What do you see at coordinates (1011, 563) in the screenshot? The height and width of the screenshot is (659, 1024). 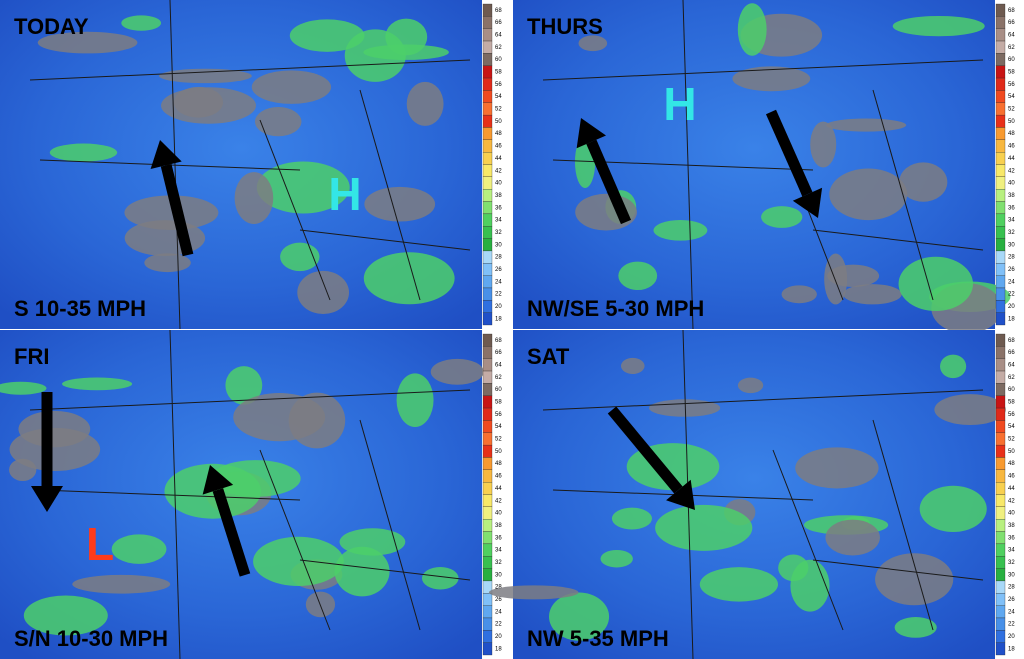 I see `colorbar-tick-label: 32` at bounding box center [1011, 563].